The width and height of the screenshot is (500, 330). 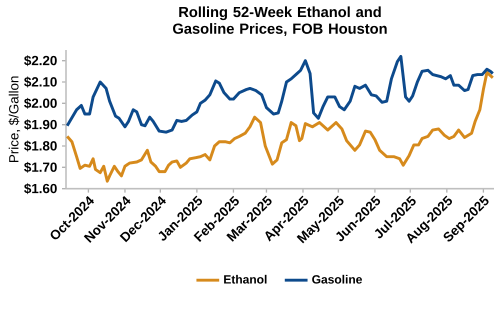 What do you see at coordinates (40, 146) in the screenshot?
I see `y-tick-label: $1.80` at bounding box center [40, 146].